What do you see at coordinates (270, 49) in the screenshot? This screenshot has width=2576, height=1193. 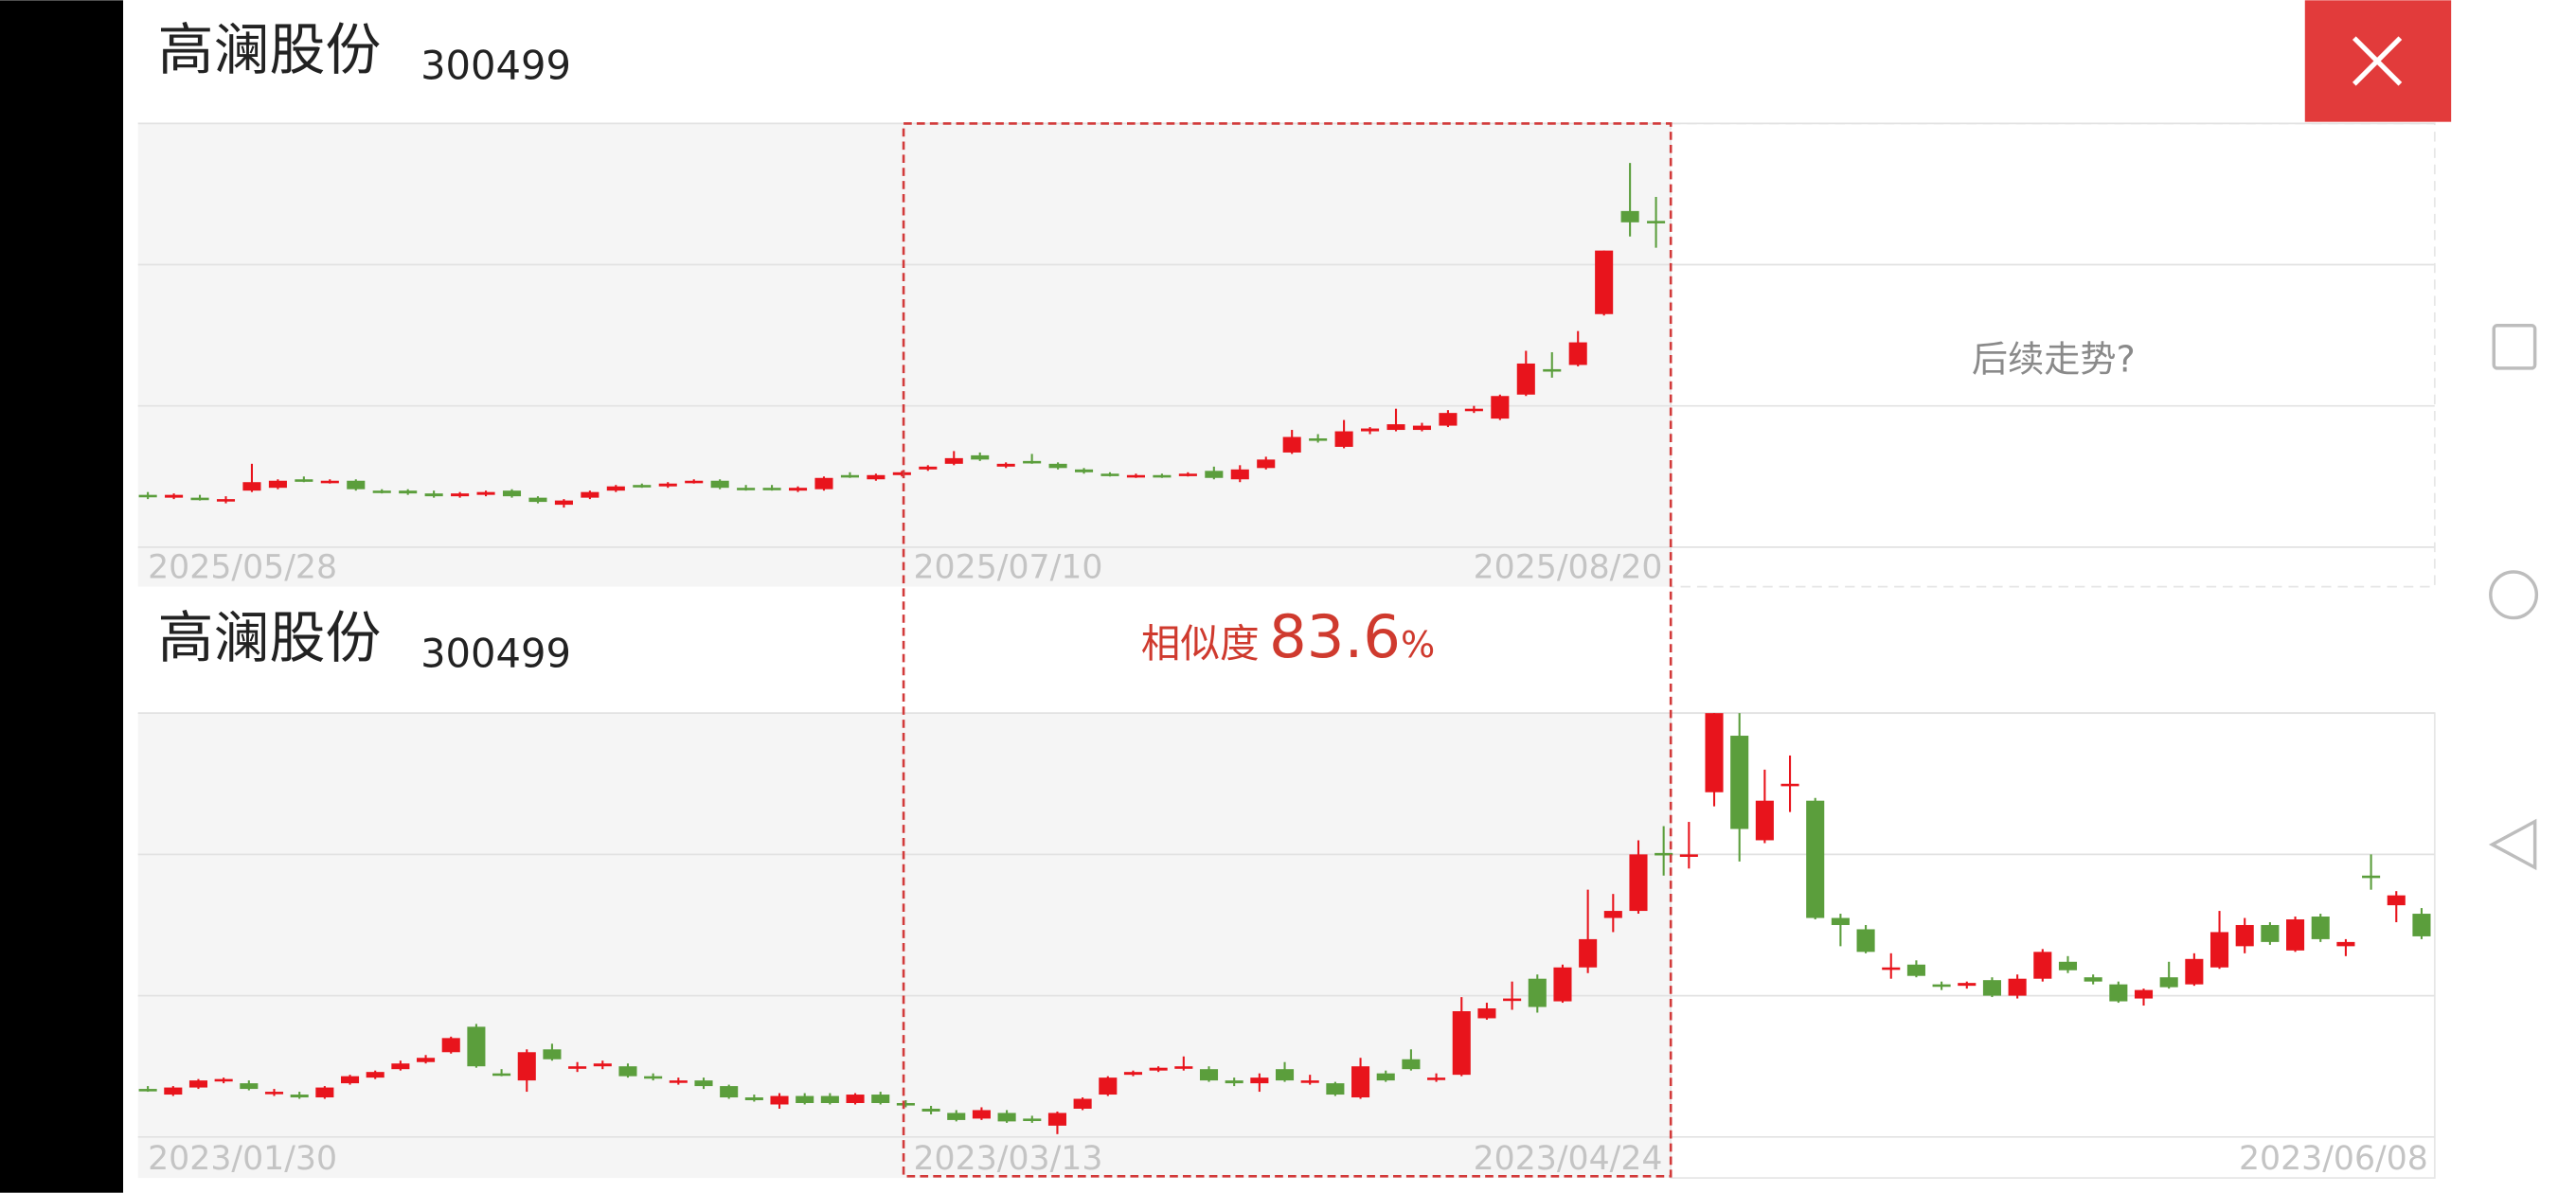 I see `stock-name: 高澜股份` at bounding box center [270, 49].